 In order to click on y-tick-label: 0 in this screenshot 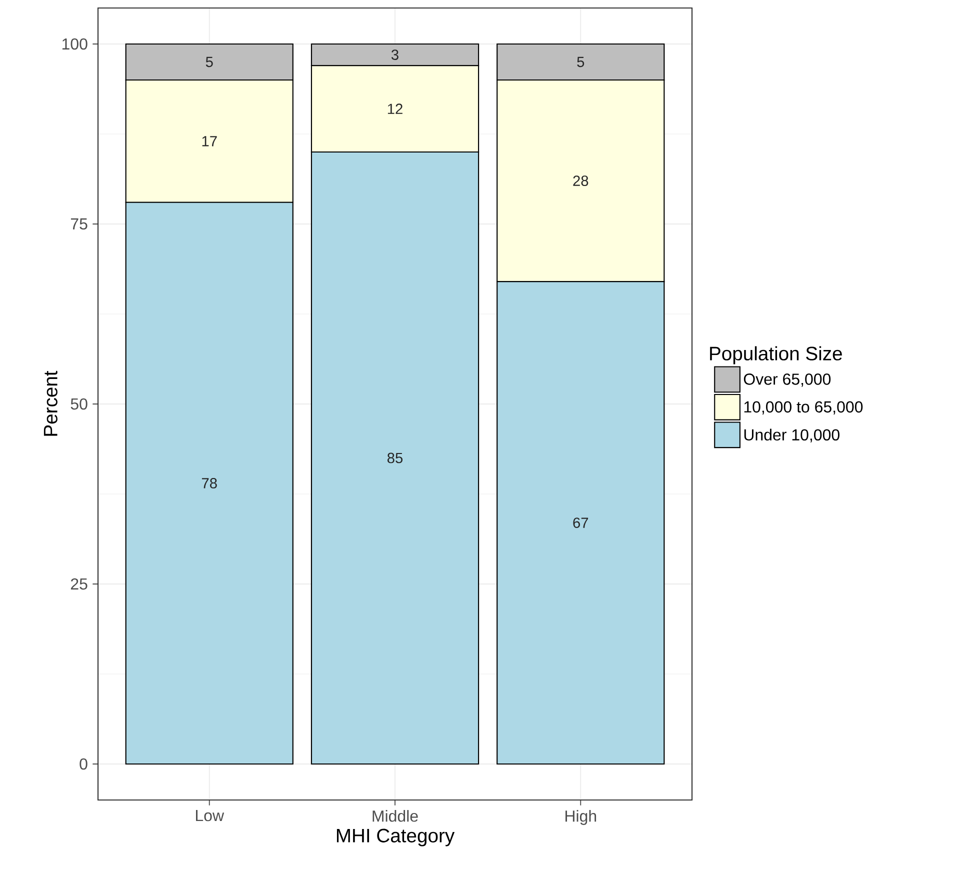, I will do `click(84, 764)`.